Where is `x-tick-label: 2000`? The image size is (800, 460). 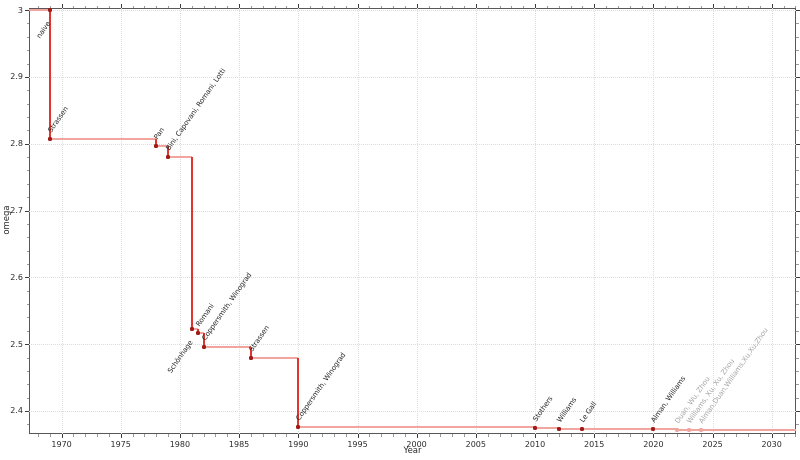 x-tick-label: 2000 is located at coordinates (416, 444).